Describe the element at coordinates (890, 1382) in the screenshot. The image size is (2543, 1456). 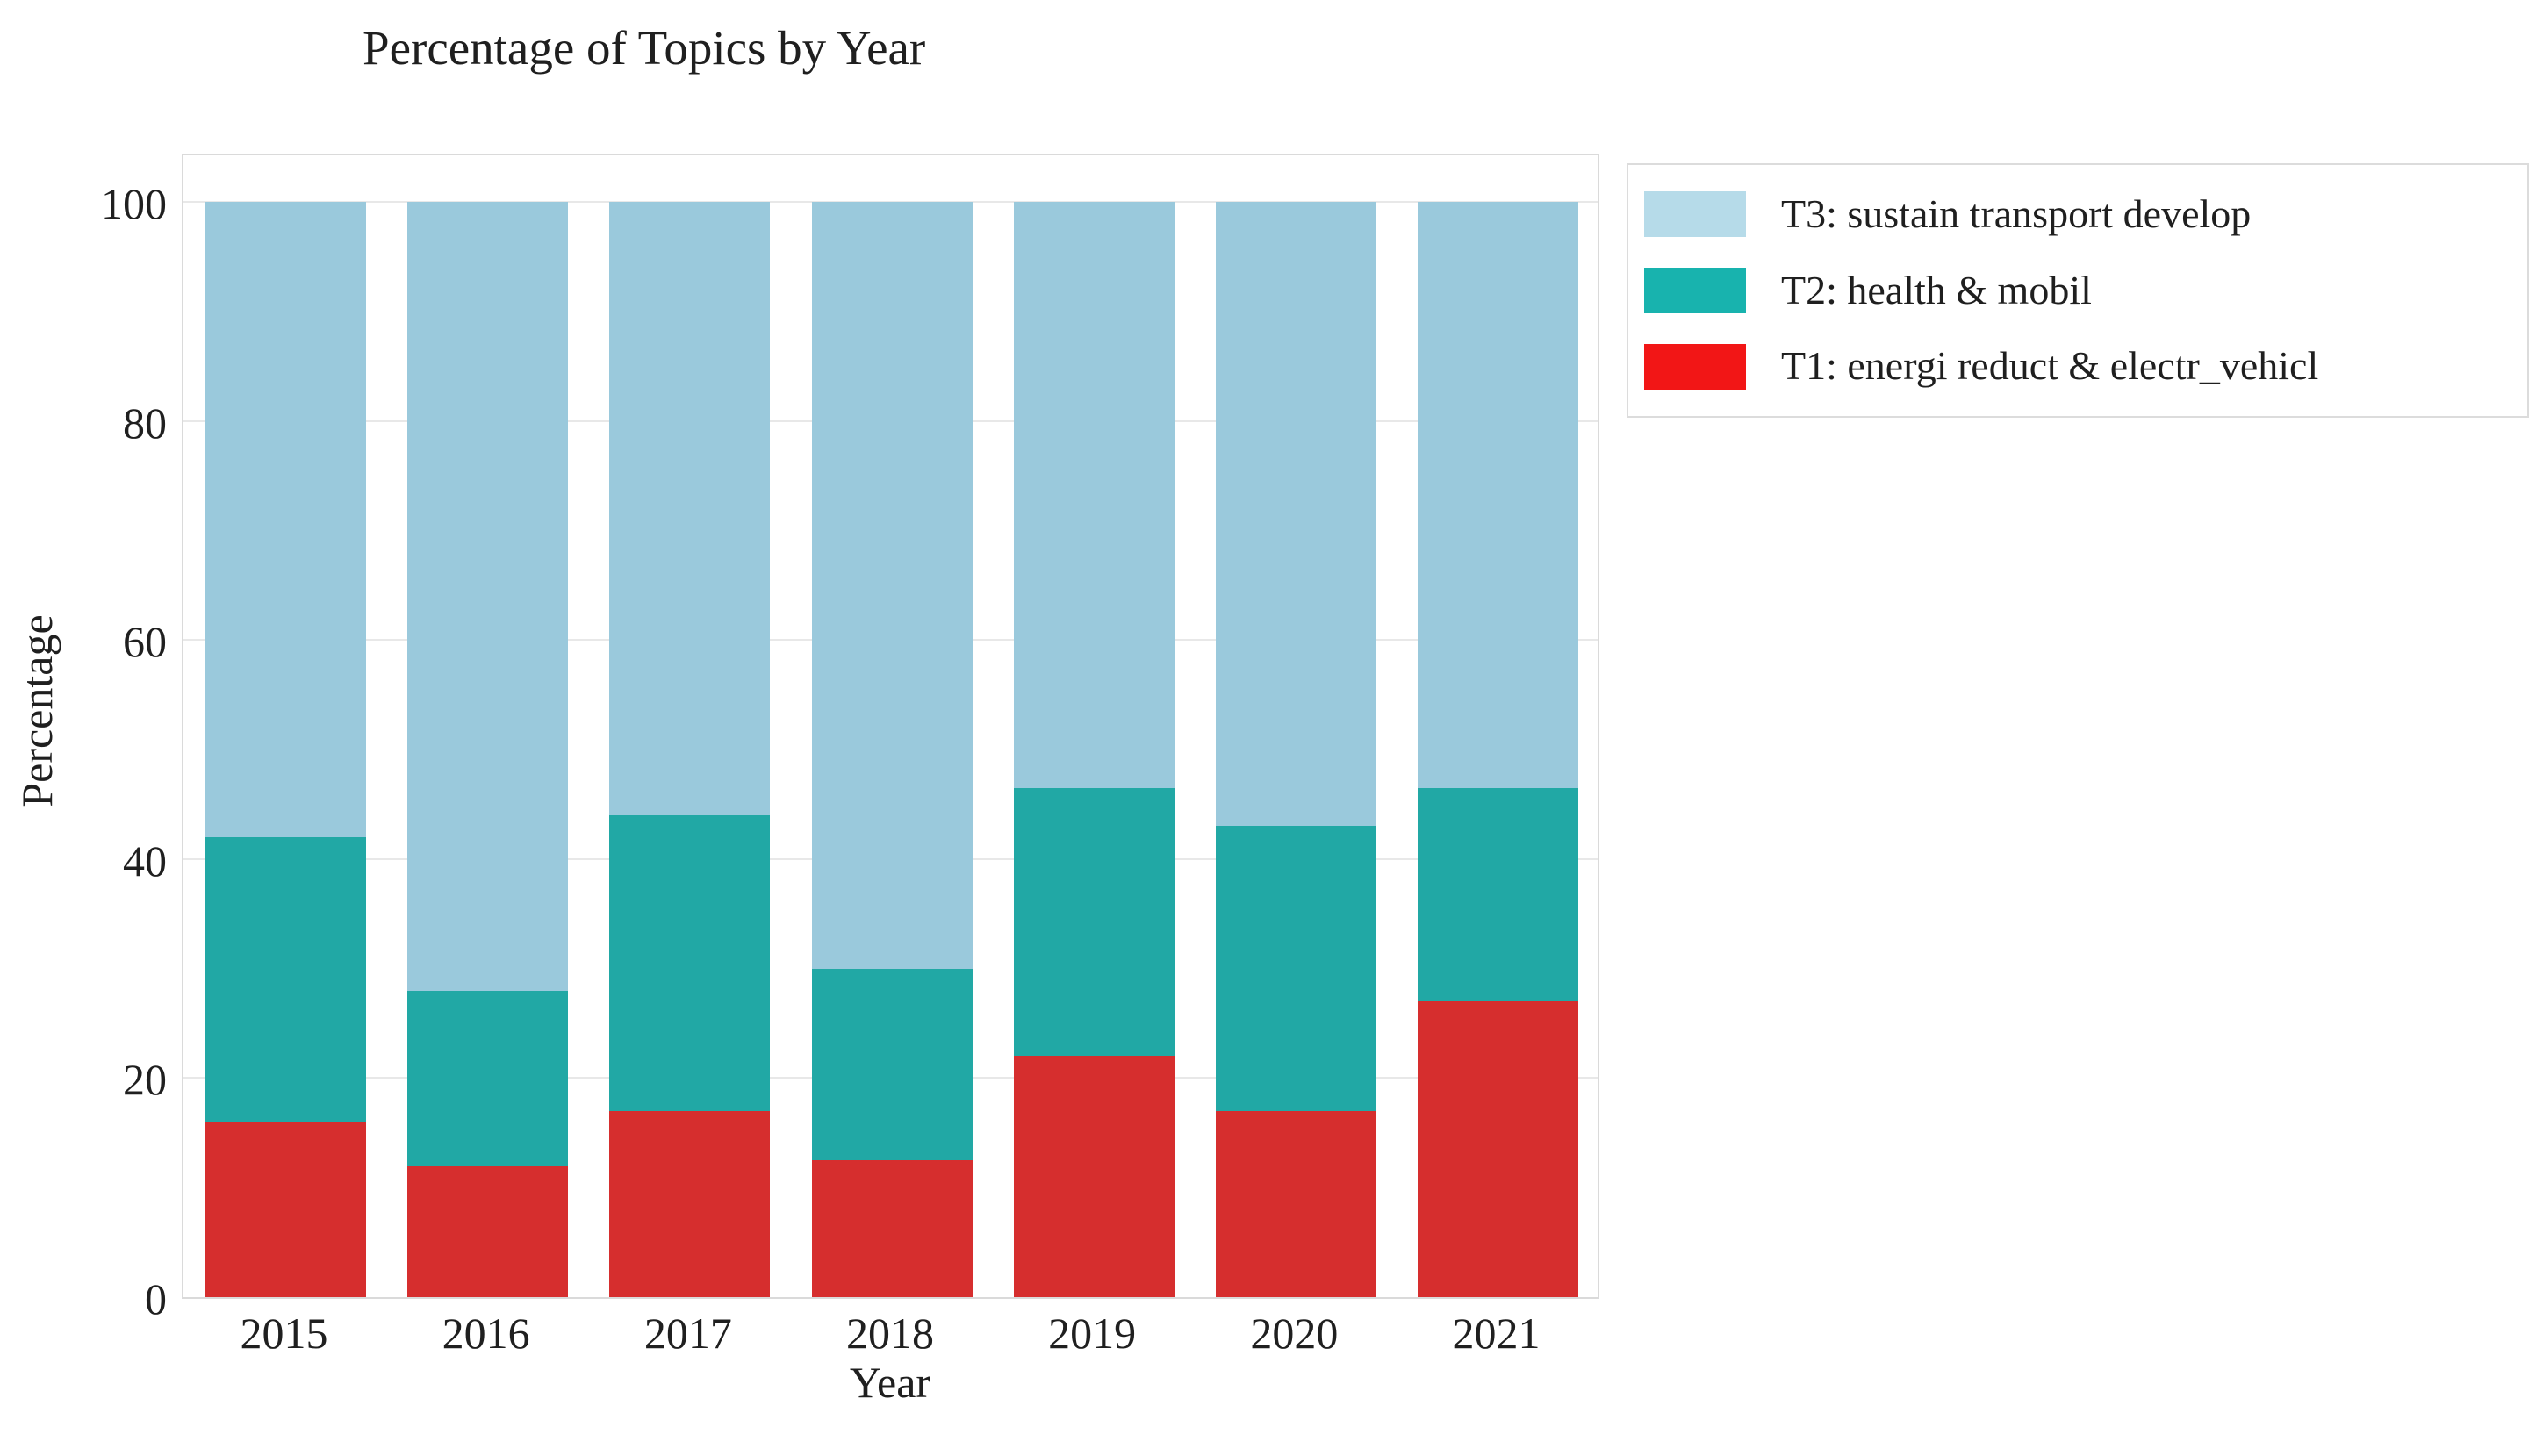
I see `x-axis-label: Year` at that location.